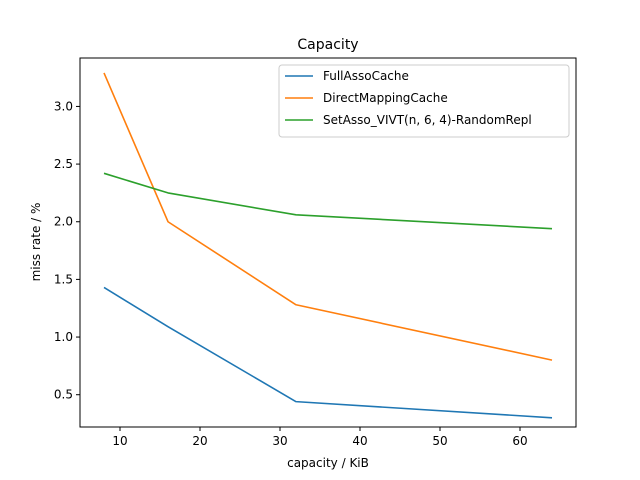 Image resolution: width=640 pixels, height=480 pixels. I want to click on legend-box, so click(424, 101).